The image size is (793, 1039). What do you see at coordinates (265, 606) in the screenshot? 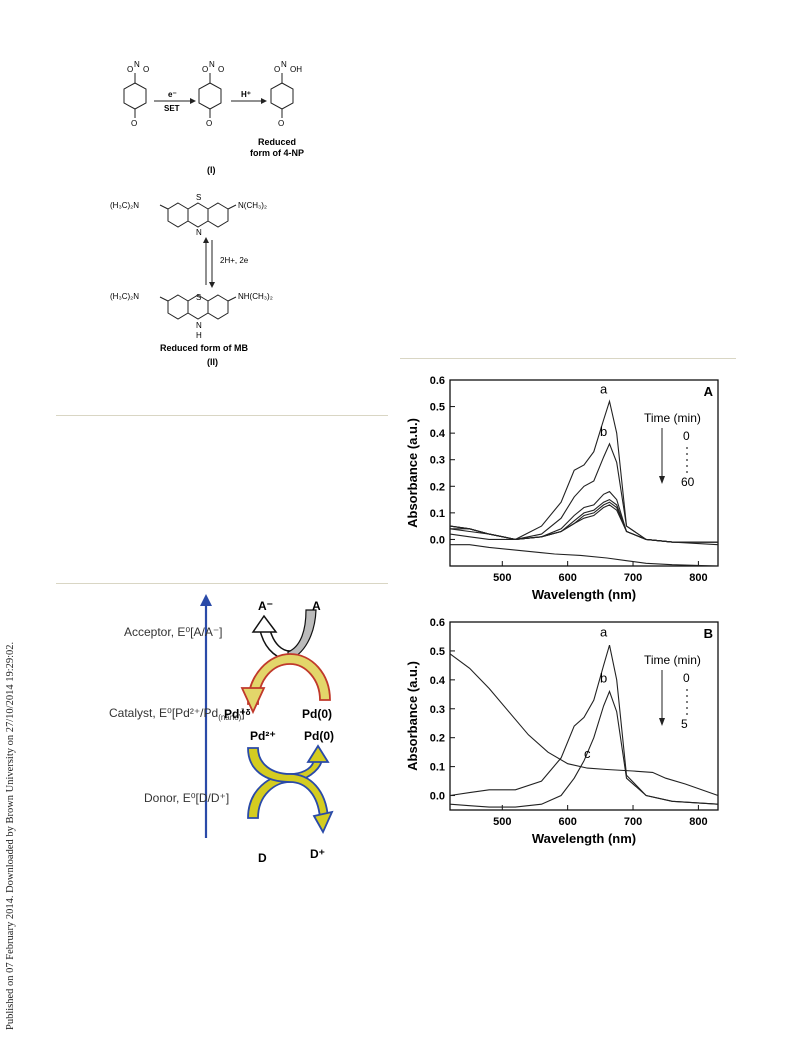
I see `a-minus-label: A⁻` at bounding box center [265, 606].